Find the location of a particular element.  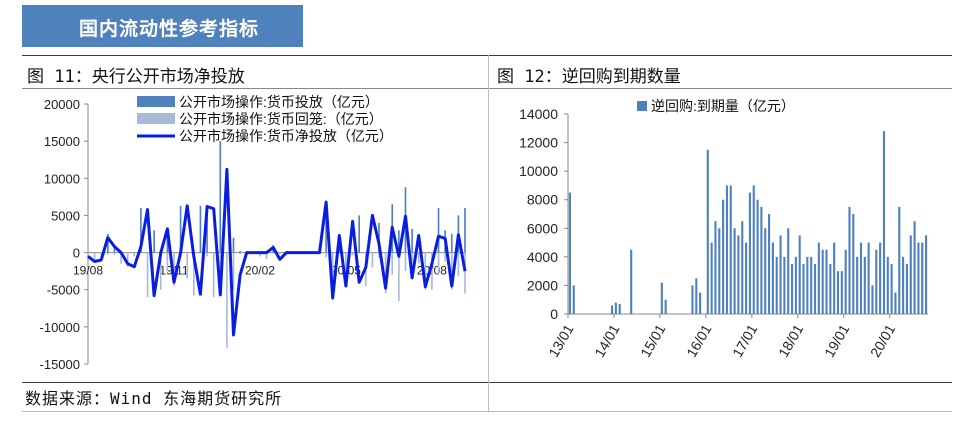

chart2-x-tick-label: 18/01 is located at coordinates (790, 340).